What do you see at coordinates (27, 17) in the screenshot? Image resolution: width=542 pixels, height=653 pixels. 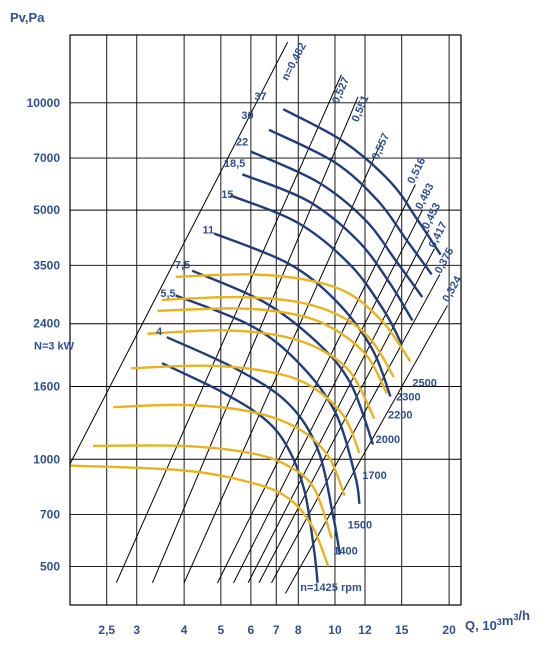 I see `y-axis-title: Pv,Pa` at bounding box center [27, 17].